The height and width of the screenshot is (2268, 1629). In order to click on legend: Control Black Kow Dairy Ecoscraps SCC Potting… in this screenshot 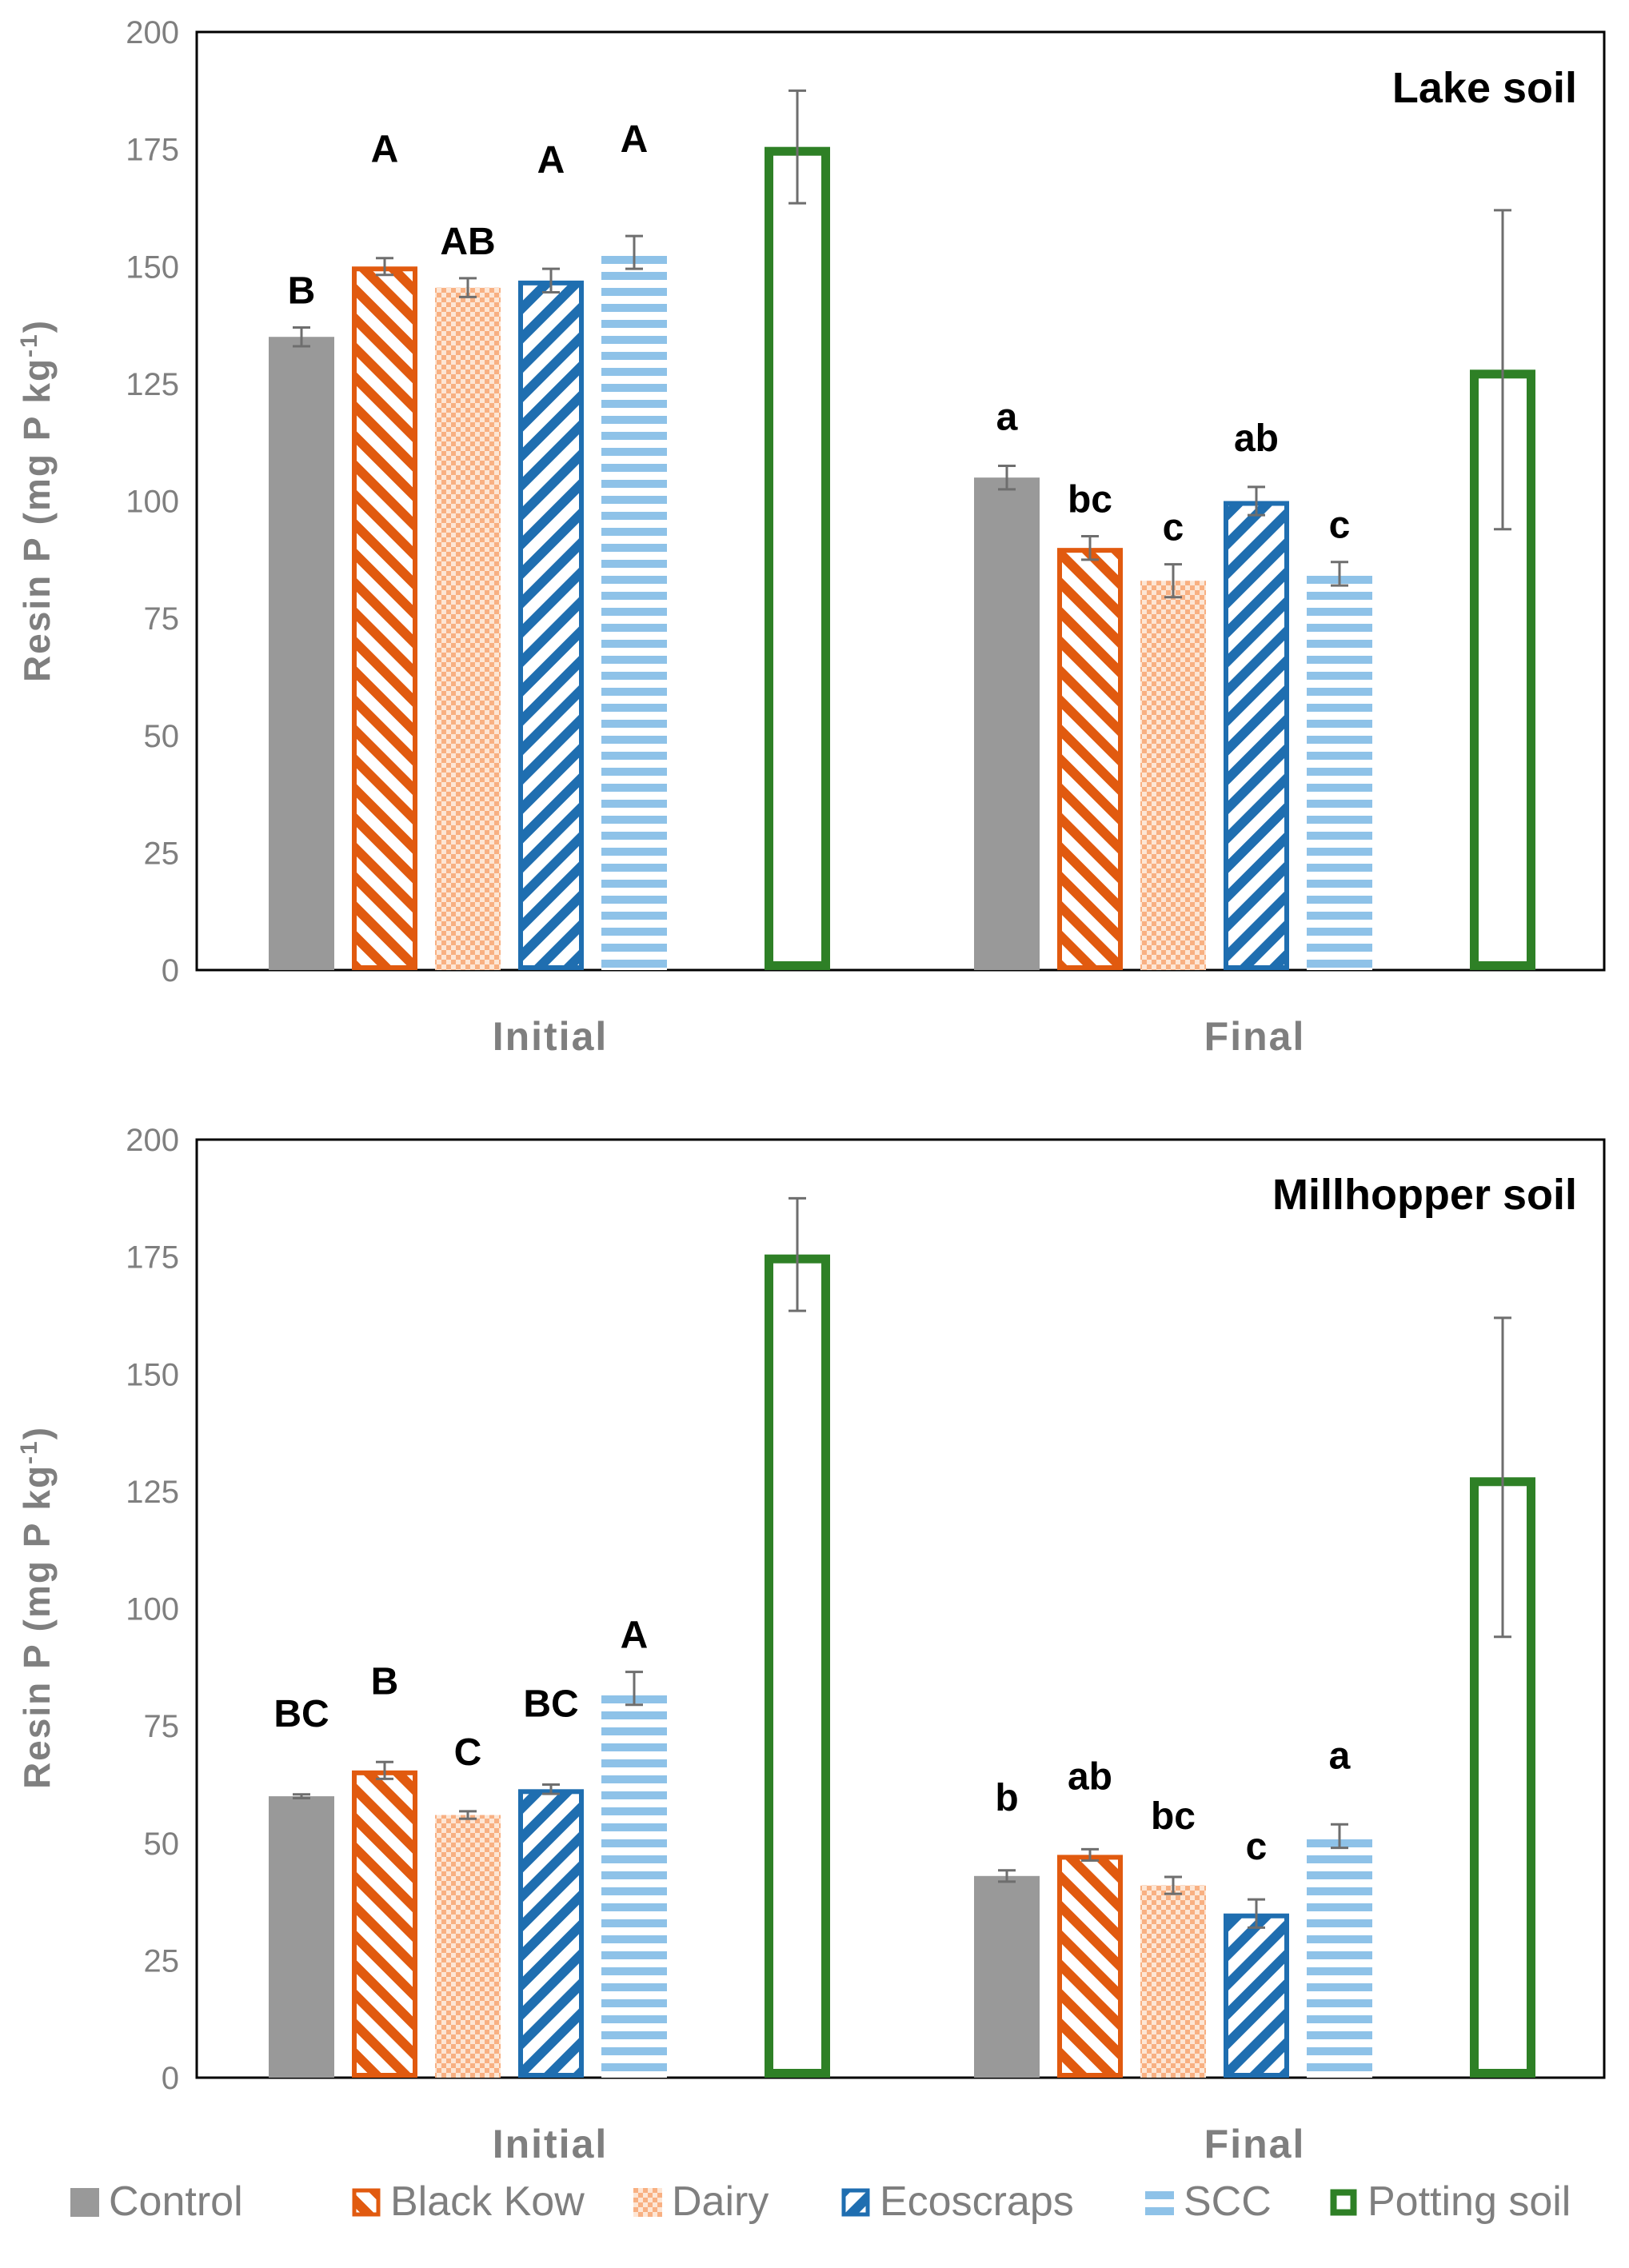, I will do `click(821, 2201)`.